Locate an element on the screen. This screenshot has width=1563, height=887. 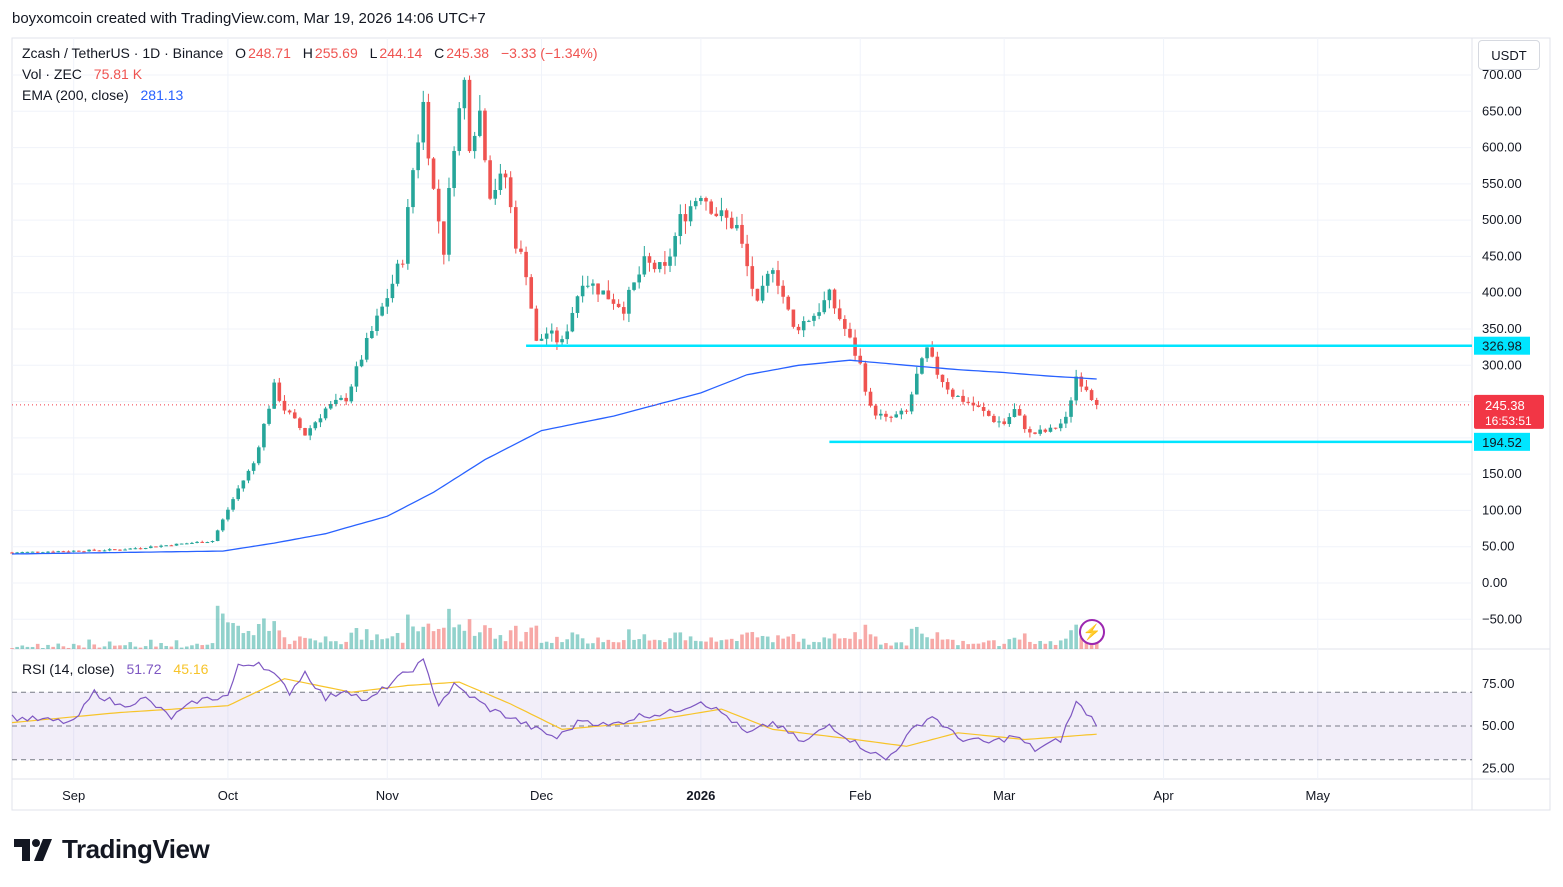
ema-label: EMA (200, close) is located at coordinates (75, 95).